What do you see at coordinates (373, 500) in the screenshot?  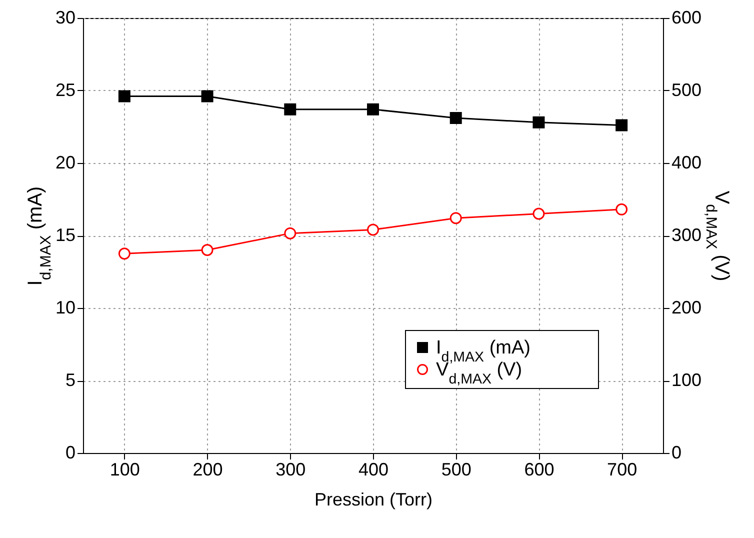 I see `x-axis-title: Pression (Torr)` at bounding box center [373, 500].